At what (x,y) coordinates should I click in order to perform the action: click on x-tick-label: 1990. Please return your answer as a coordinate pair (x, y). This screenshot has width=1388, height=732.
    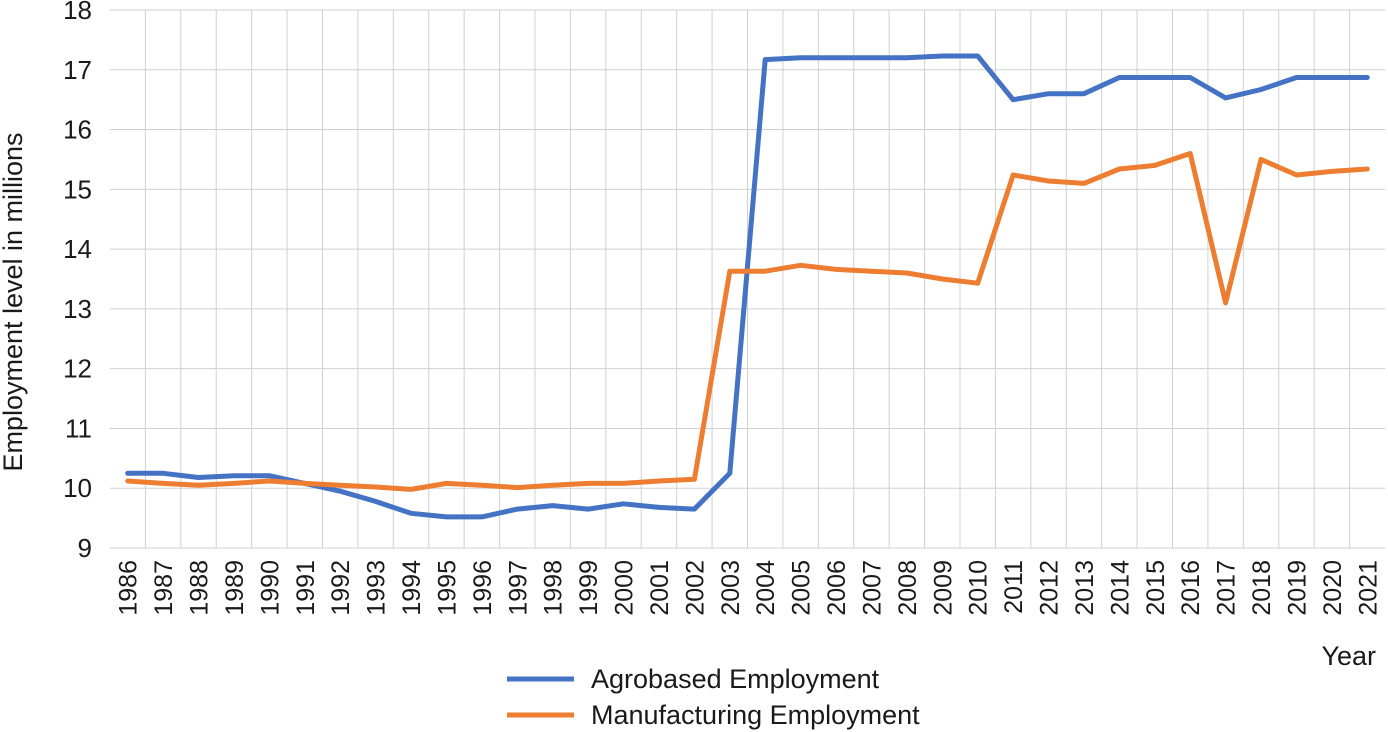
    Looking at the image, I should click on (270, 588).